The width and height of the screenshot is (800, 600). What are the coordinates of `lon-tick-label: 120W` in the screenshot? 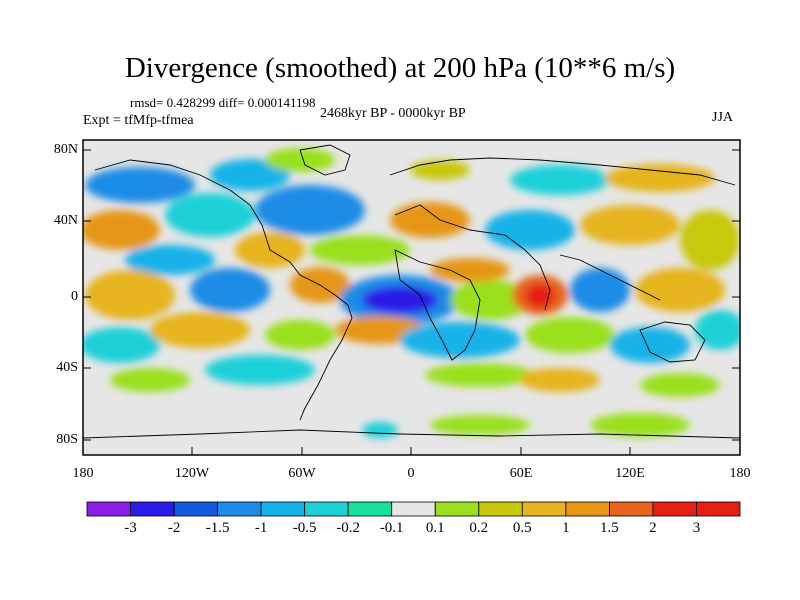 It's located at (192, 473).